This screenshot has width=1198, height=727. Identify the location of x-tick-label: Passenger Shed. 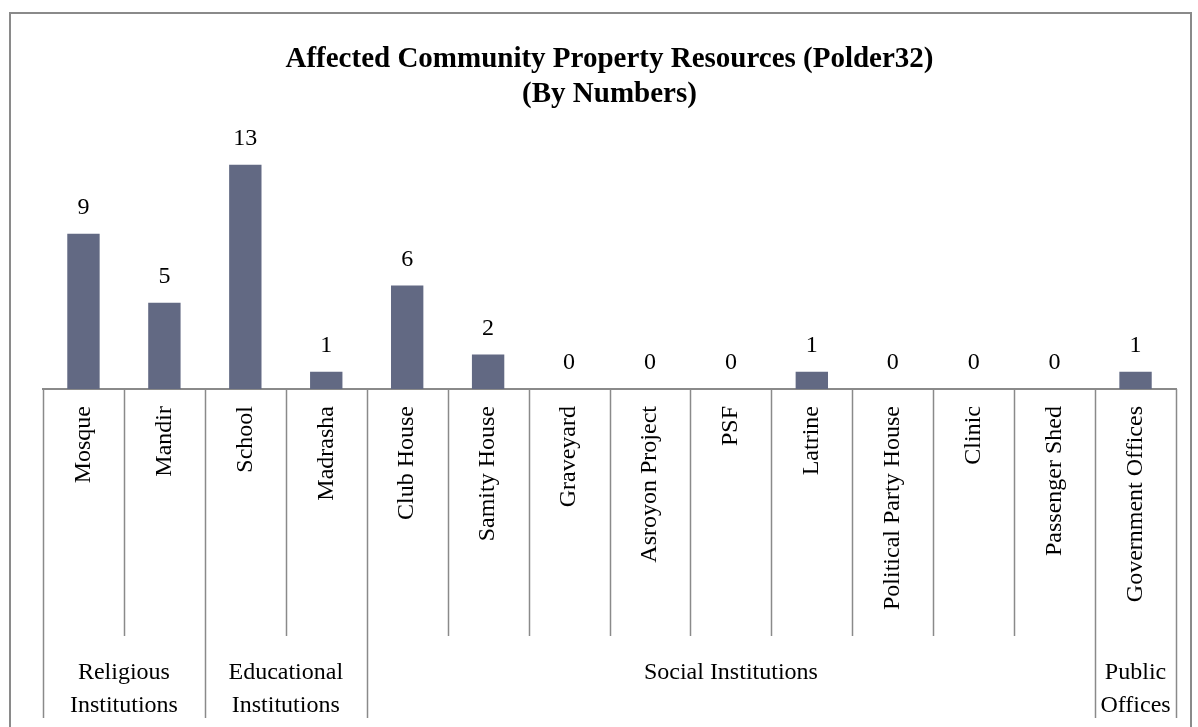
(1052, 481).